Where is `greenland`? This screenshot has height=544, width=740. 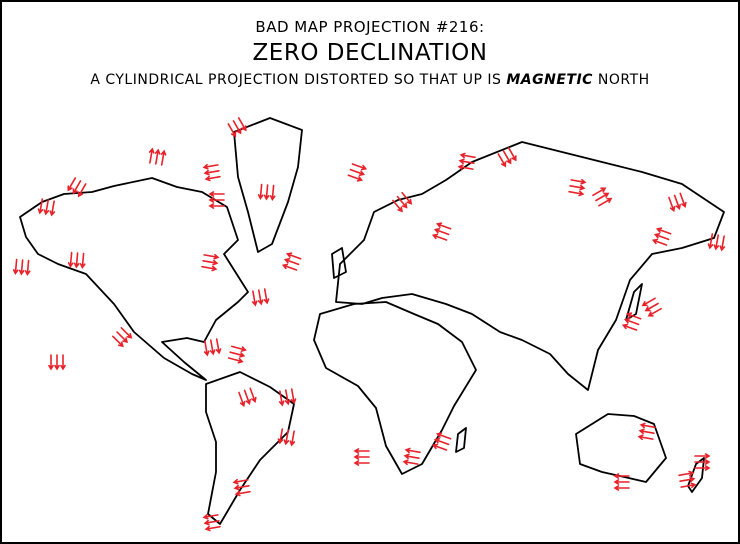 greenland is located at coordinates (268, 185).